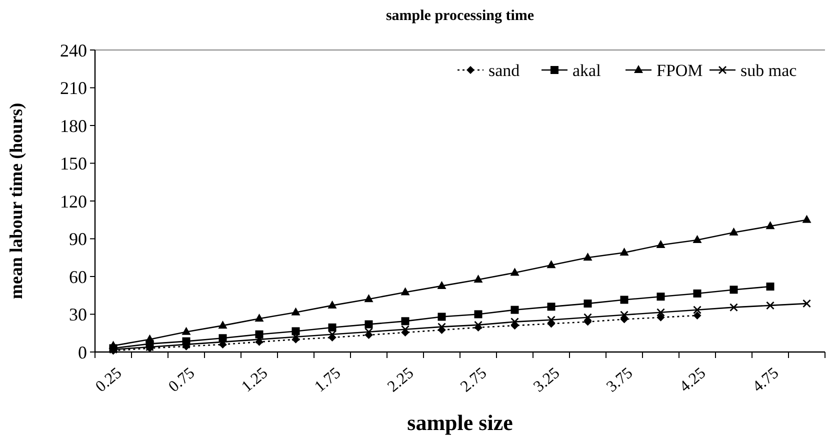 This screenshot has width=827, height=442. What do you see at coordinates (73, 126) in the screenshot?
I see `y-tick-label: 180` at bounding box center [73, 126].